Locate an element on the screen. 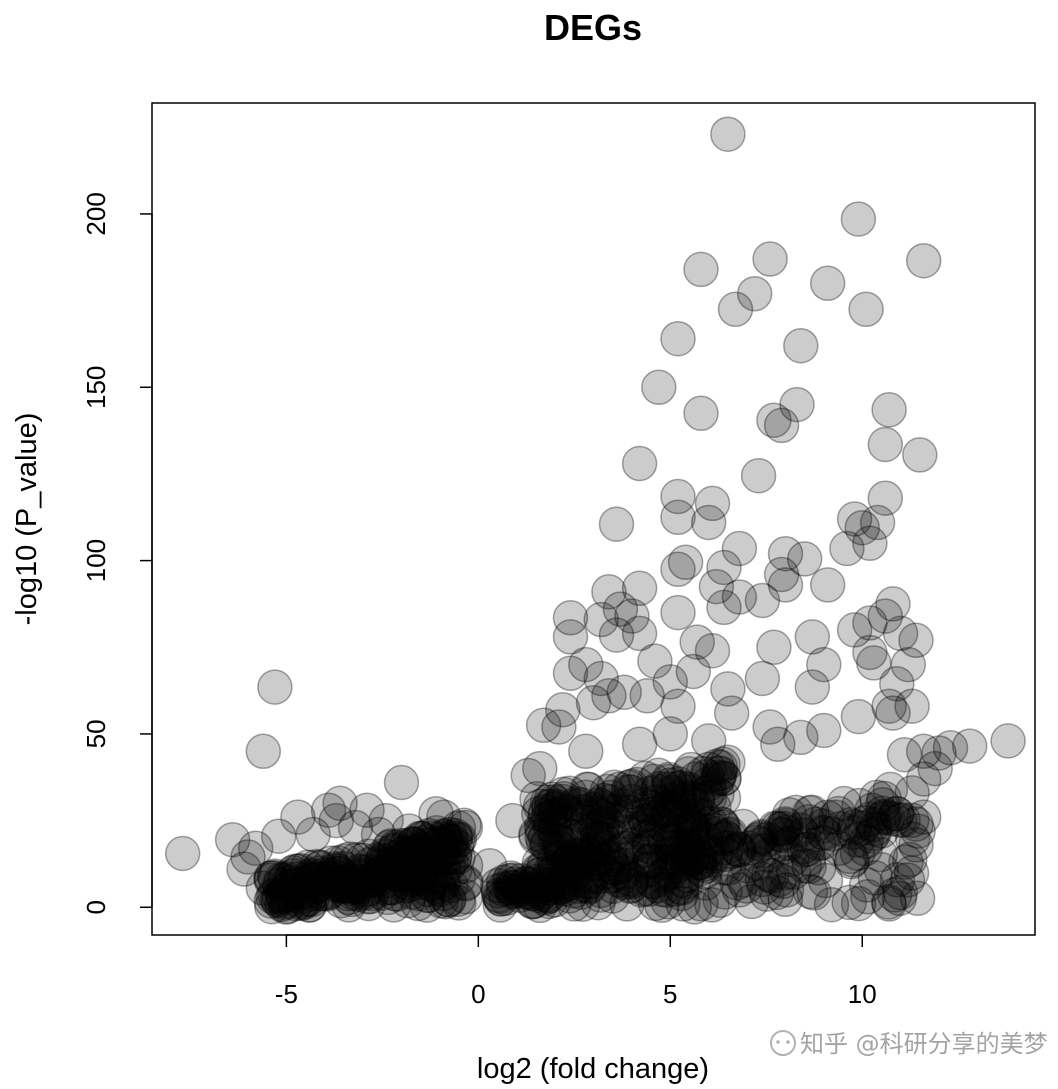 This screenshot has width=1058, height=1089. x-tick-label: 10 is located at coordinates (862, 994).